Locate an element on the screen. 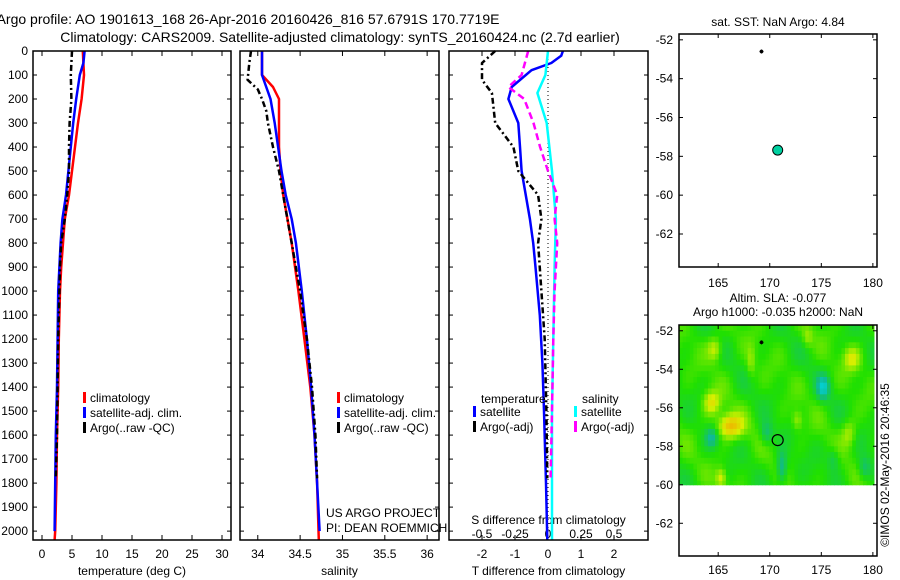 This screenshot has width=900, height=580. y-tick-label: -56 is located at coordinates (665, 117).